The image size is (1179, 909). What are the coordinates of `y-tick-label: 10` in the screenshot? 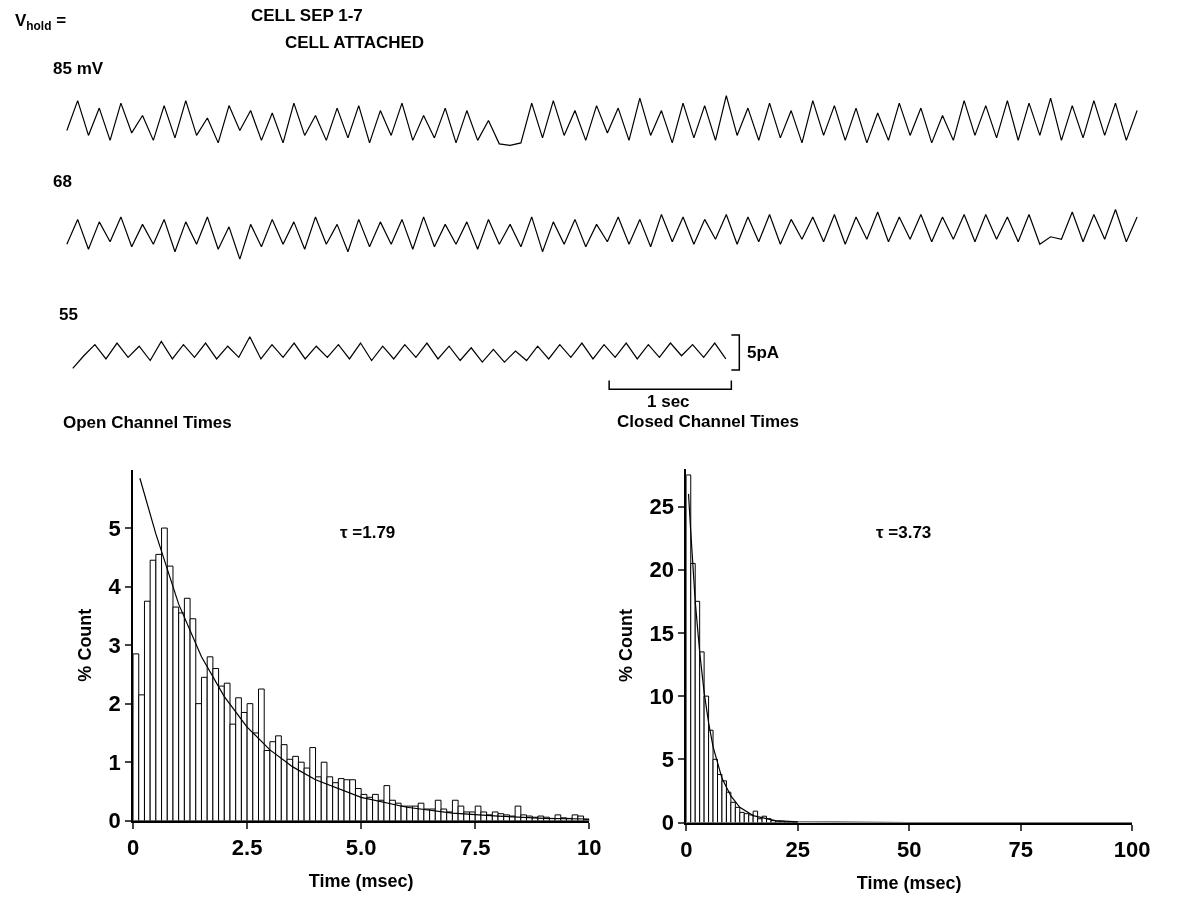 It's located at (661, 696).